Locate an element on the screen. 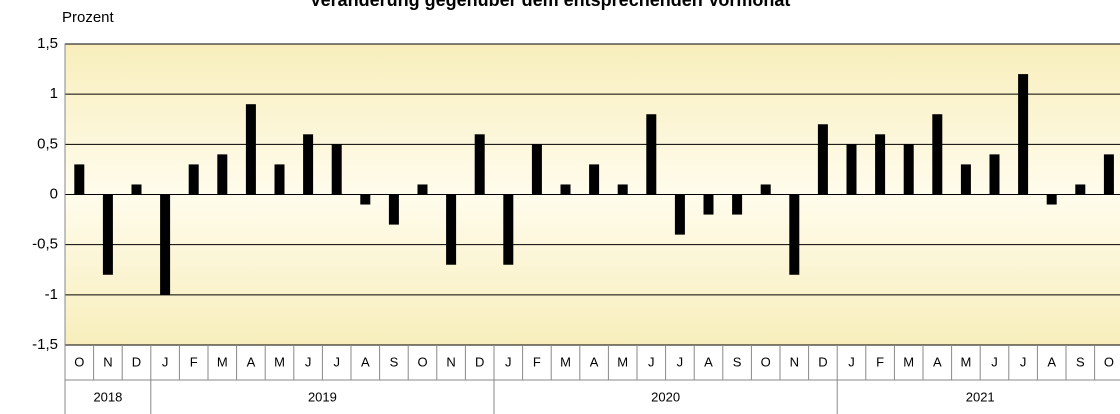 Image resolution: width=1120 pixels, height=414 pixels. y-tick-label: -1 is located at coordinates (51, 294).